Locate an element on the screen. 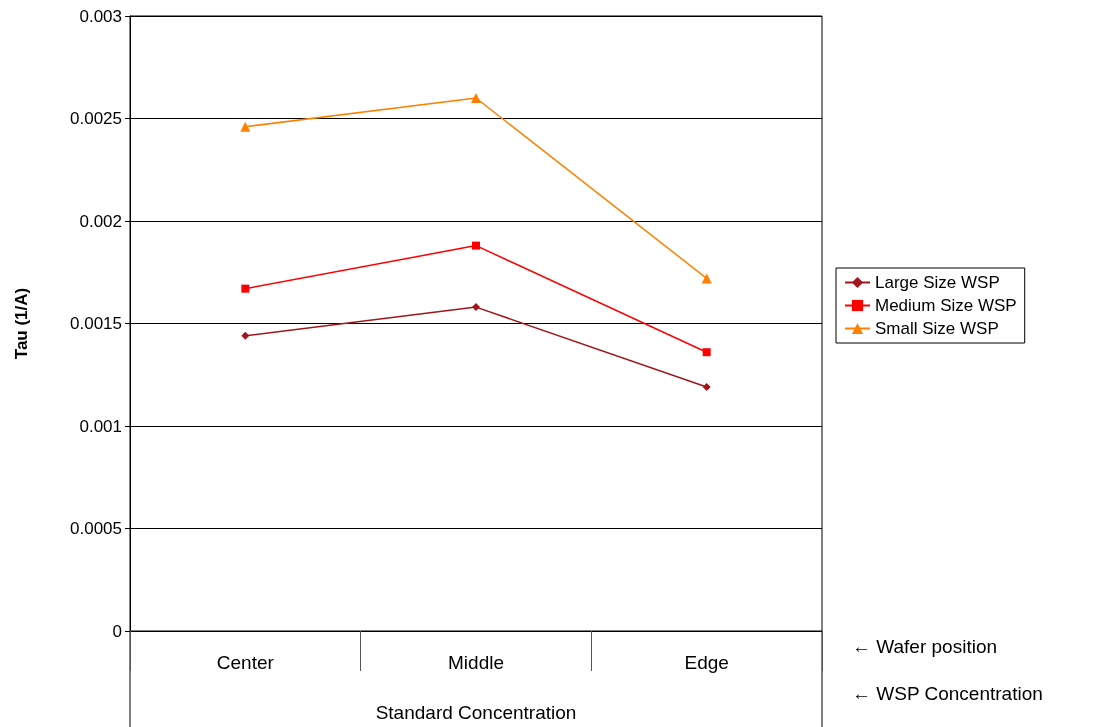 This screenshot has width=1096, height=727. legend-label: Small Size WSP is located at coordinates (937, 328).